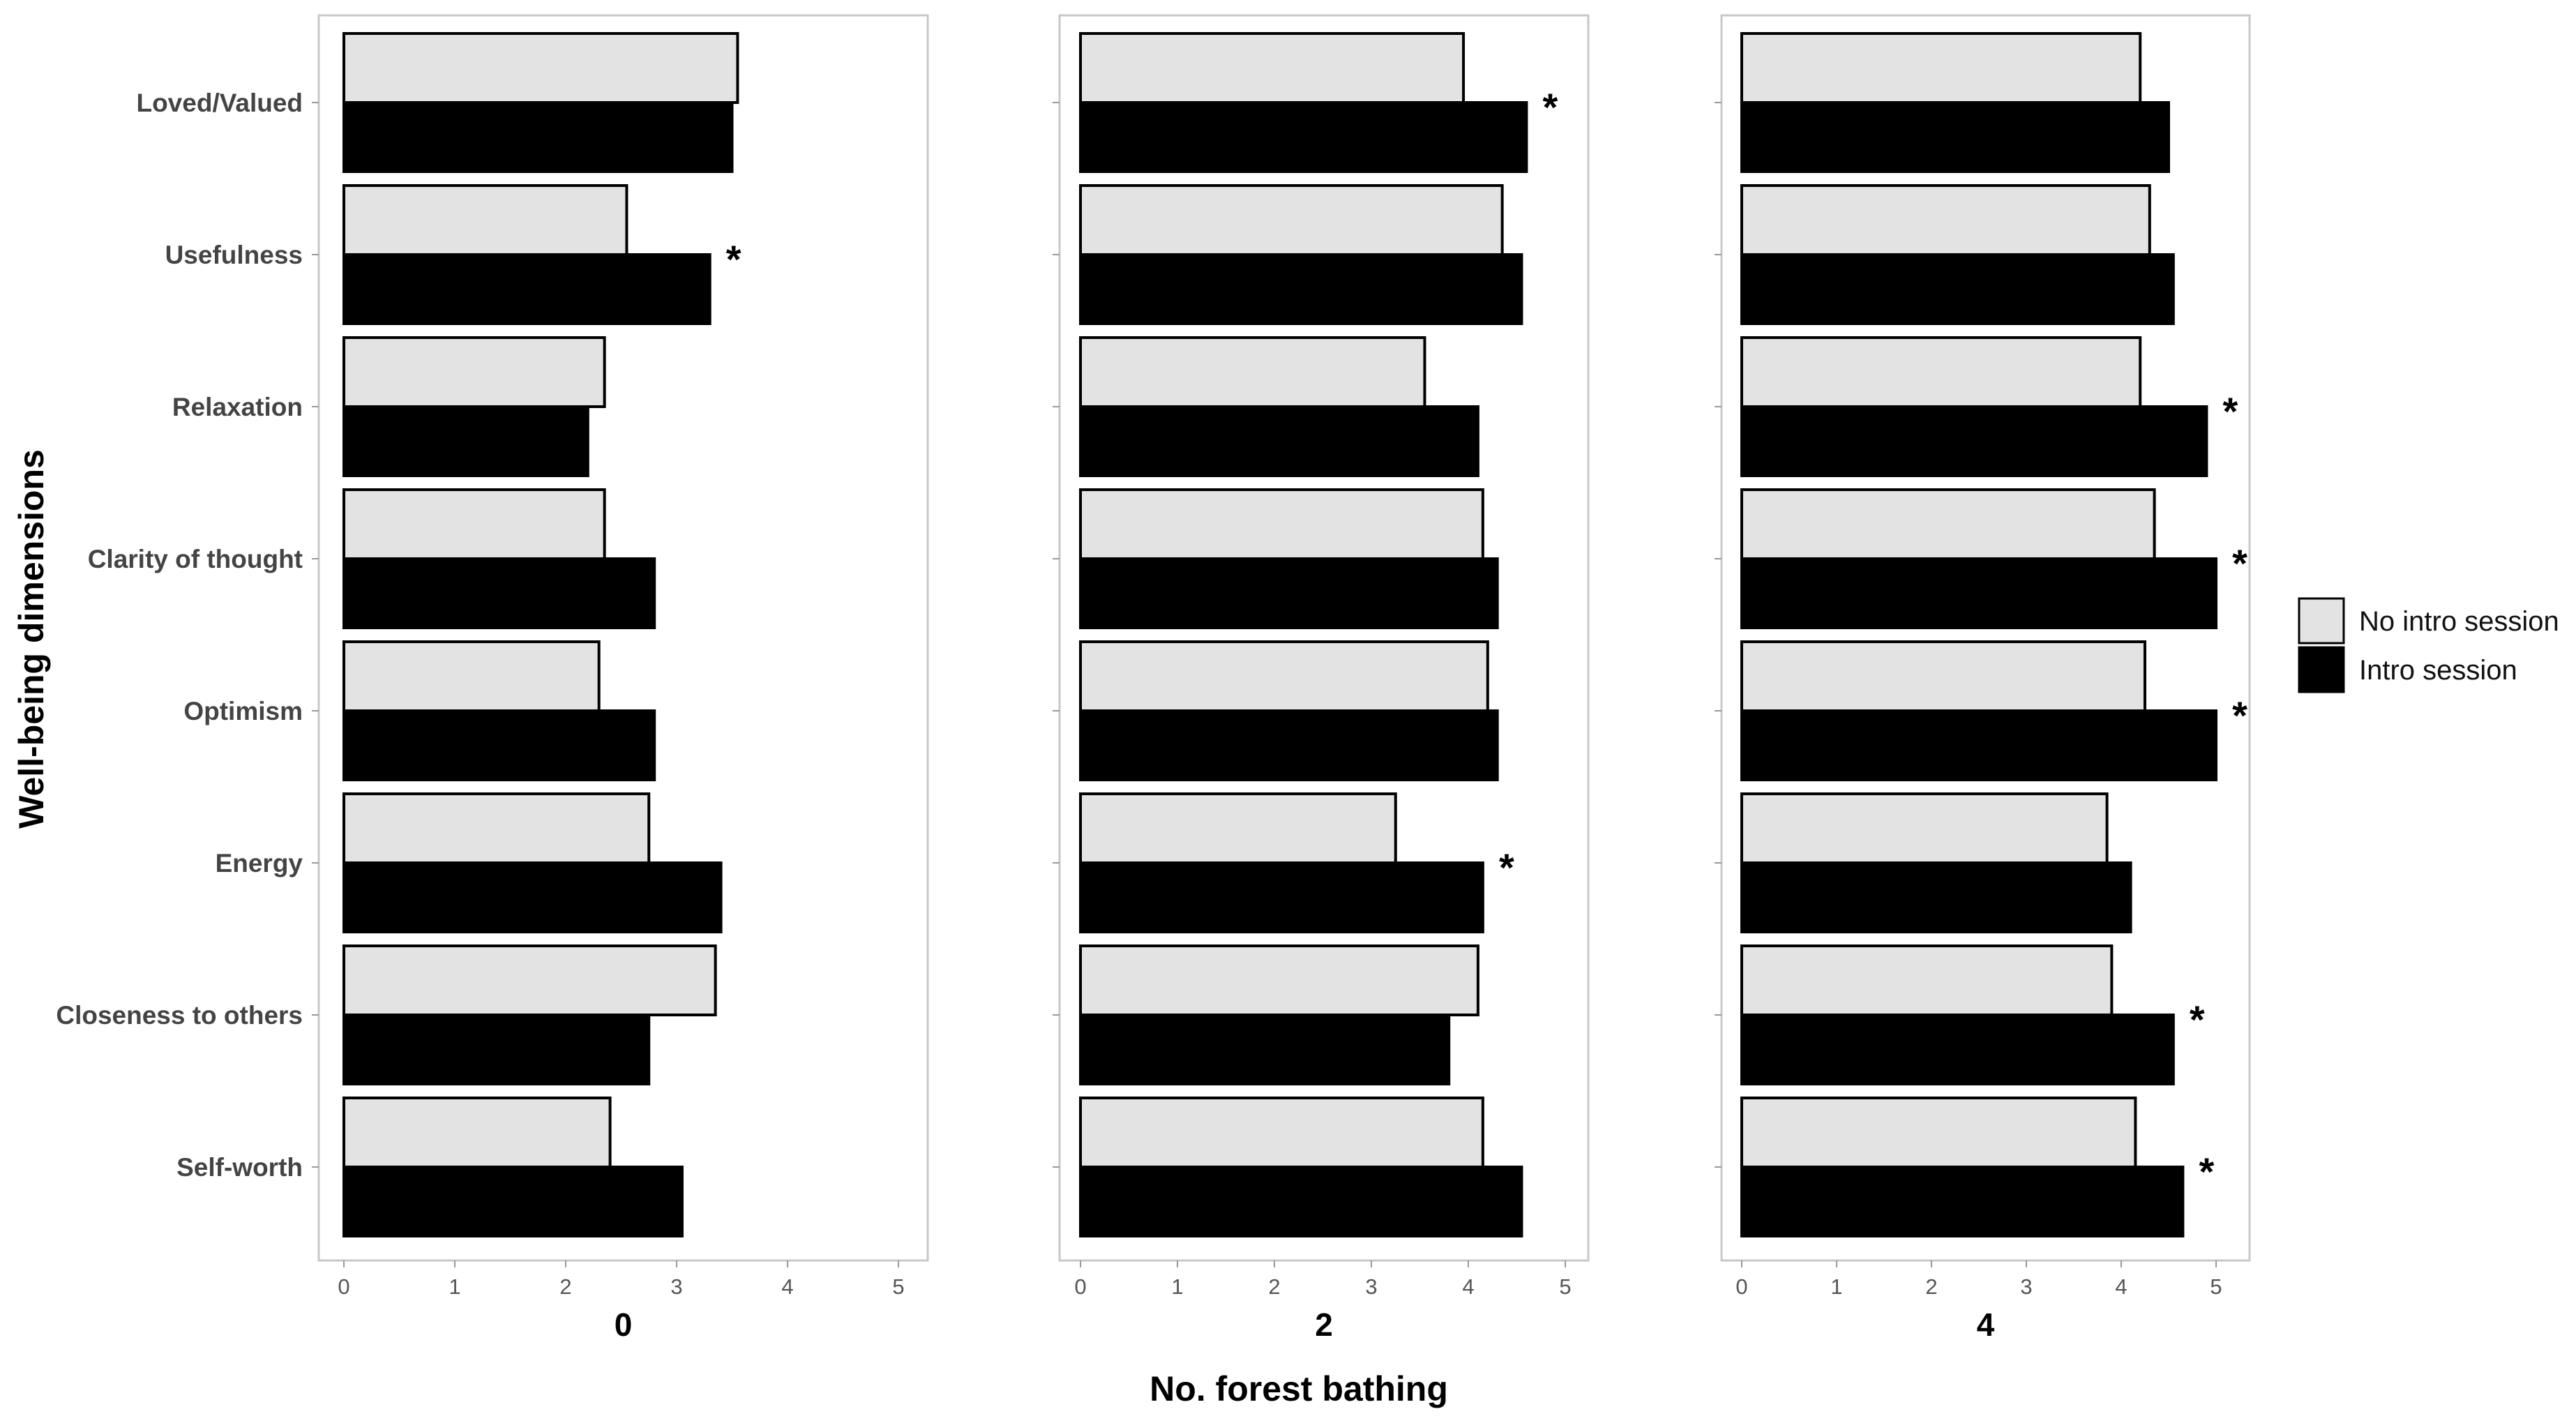 This screenshot has height=1423, width=2576. I want to click on category-label: Energy, so click(259, 863).